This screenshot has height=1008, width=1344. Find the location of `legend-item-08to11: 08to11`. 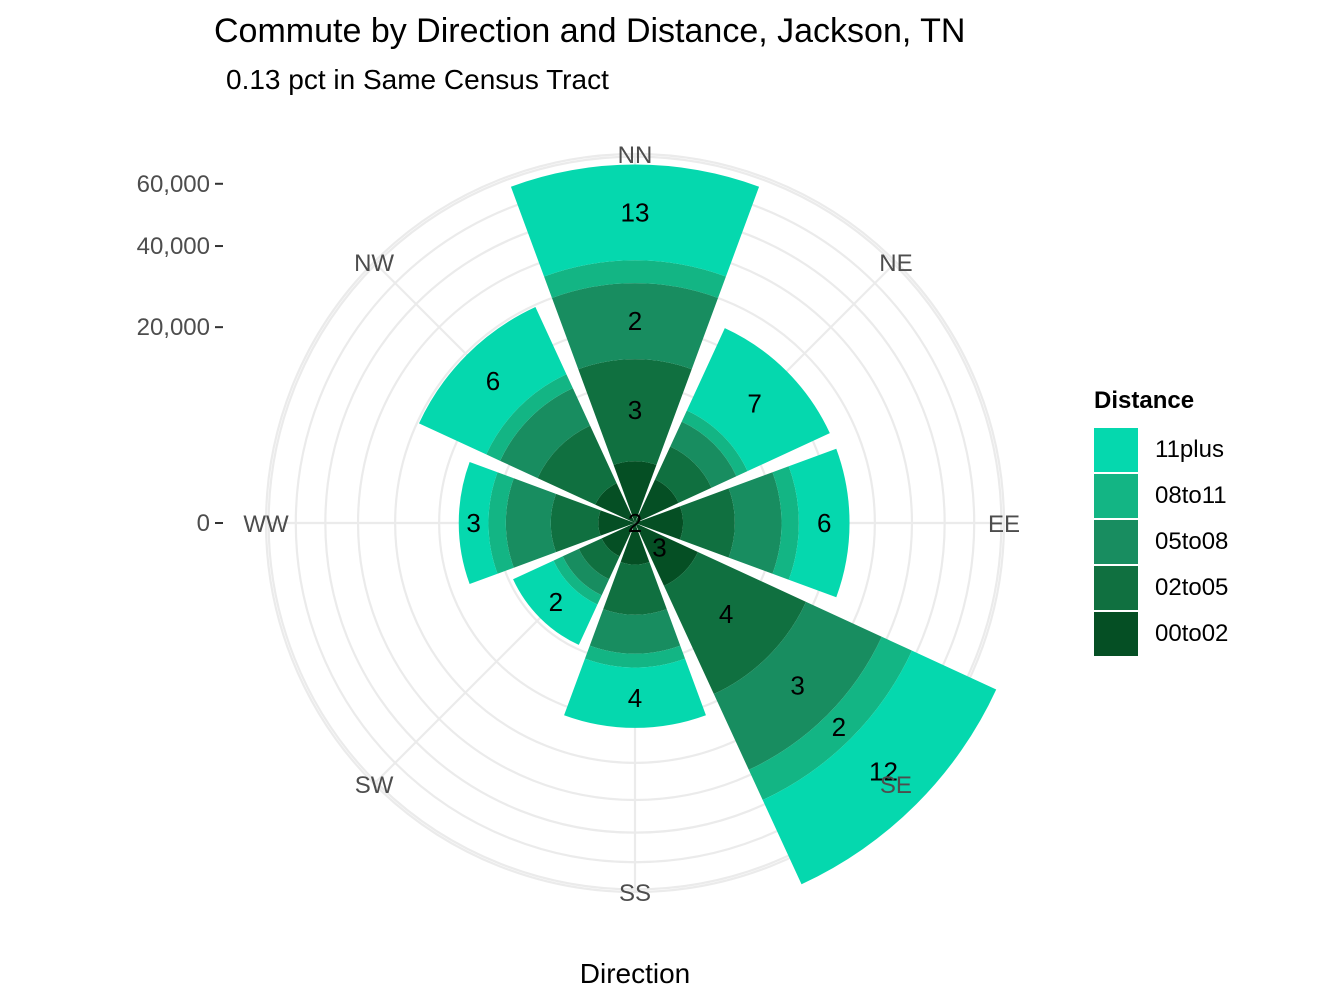

legend-item-08to11: 08to11 is located at coordinates (1161, 496).